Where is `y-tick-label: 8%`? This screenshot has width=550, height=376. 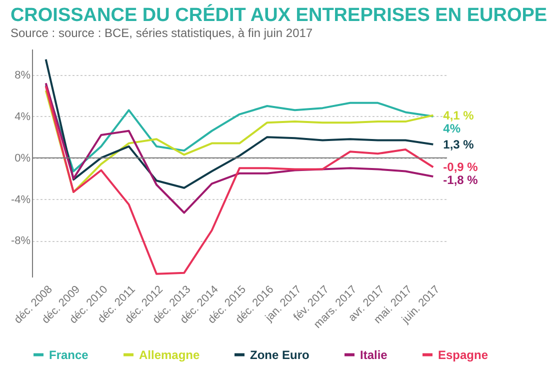
y-tick-label: 8% is located at coordinates (22, 75).